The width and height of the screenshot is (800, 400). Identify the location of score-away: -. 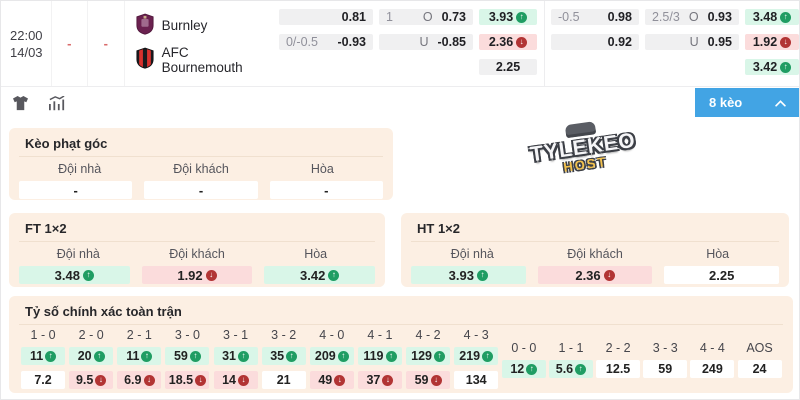
(106, 43).